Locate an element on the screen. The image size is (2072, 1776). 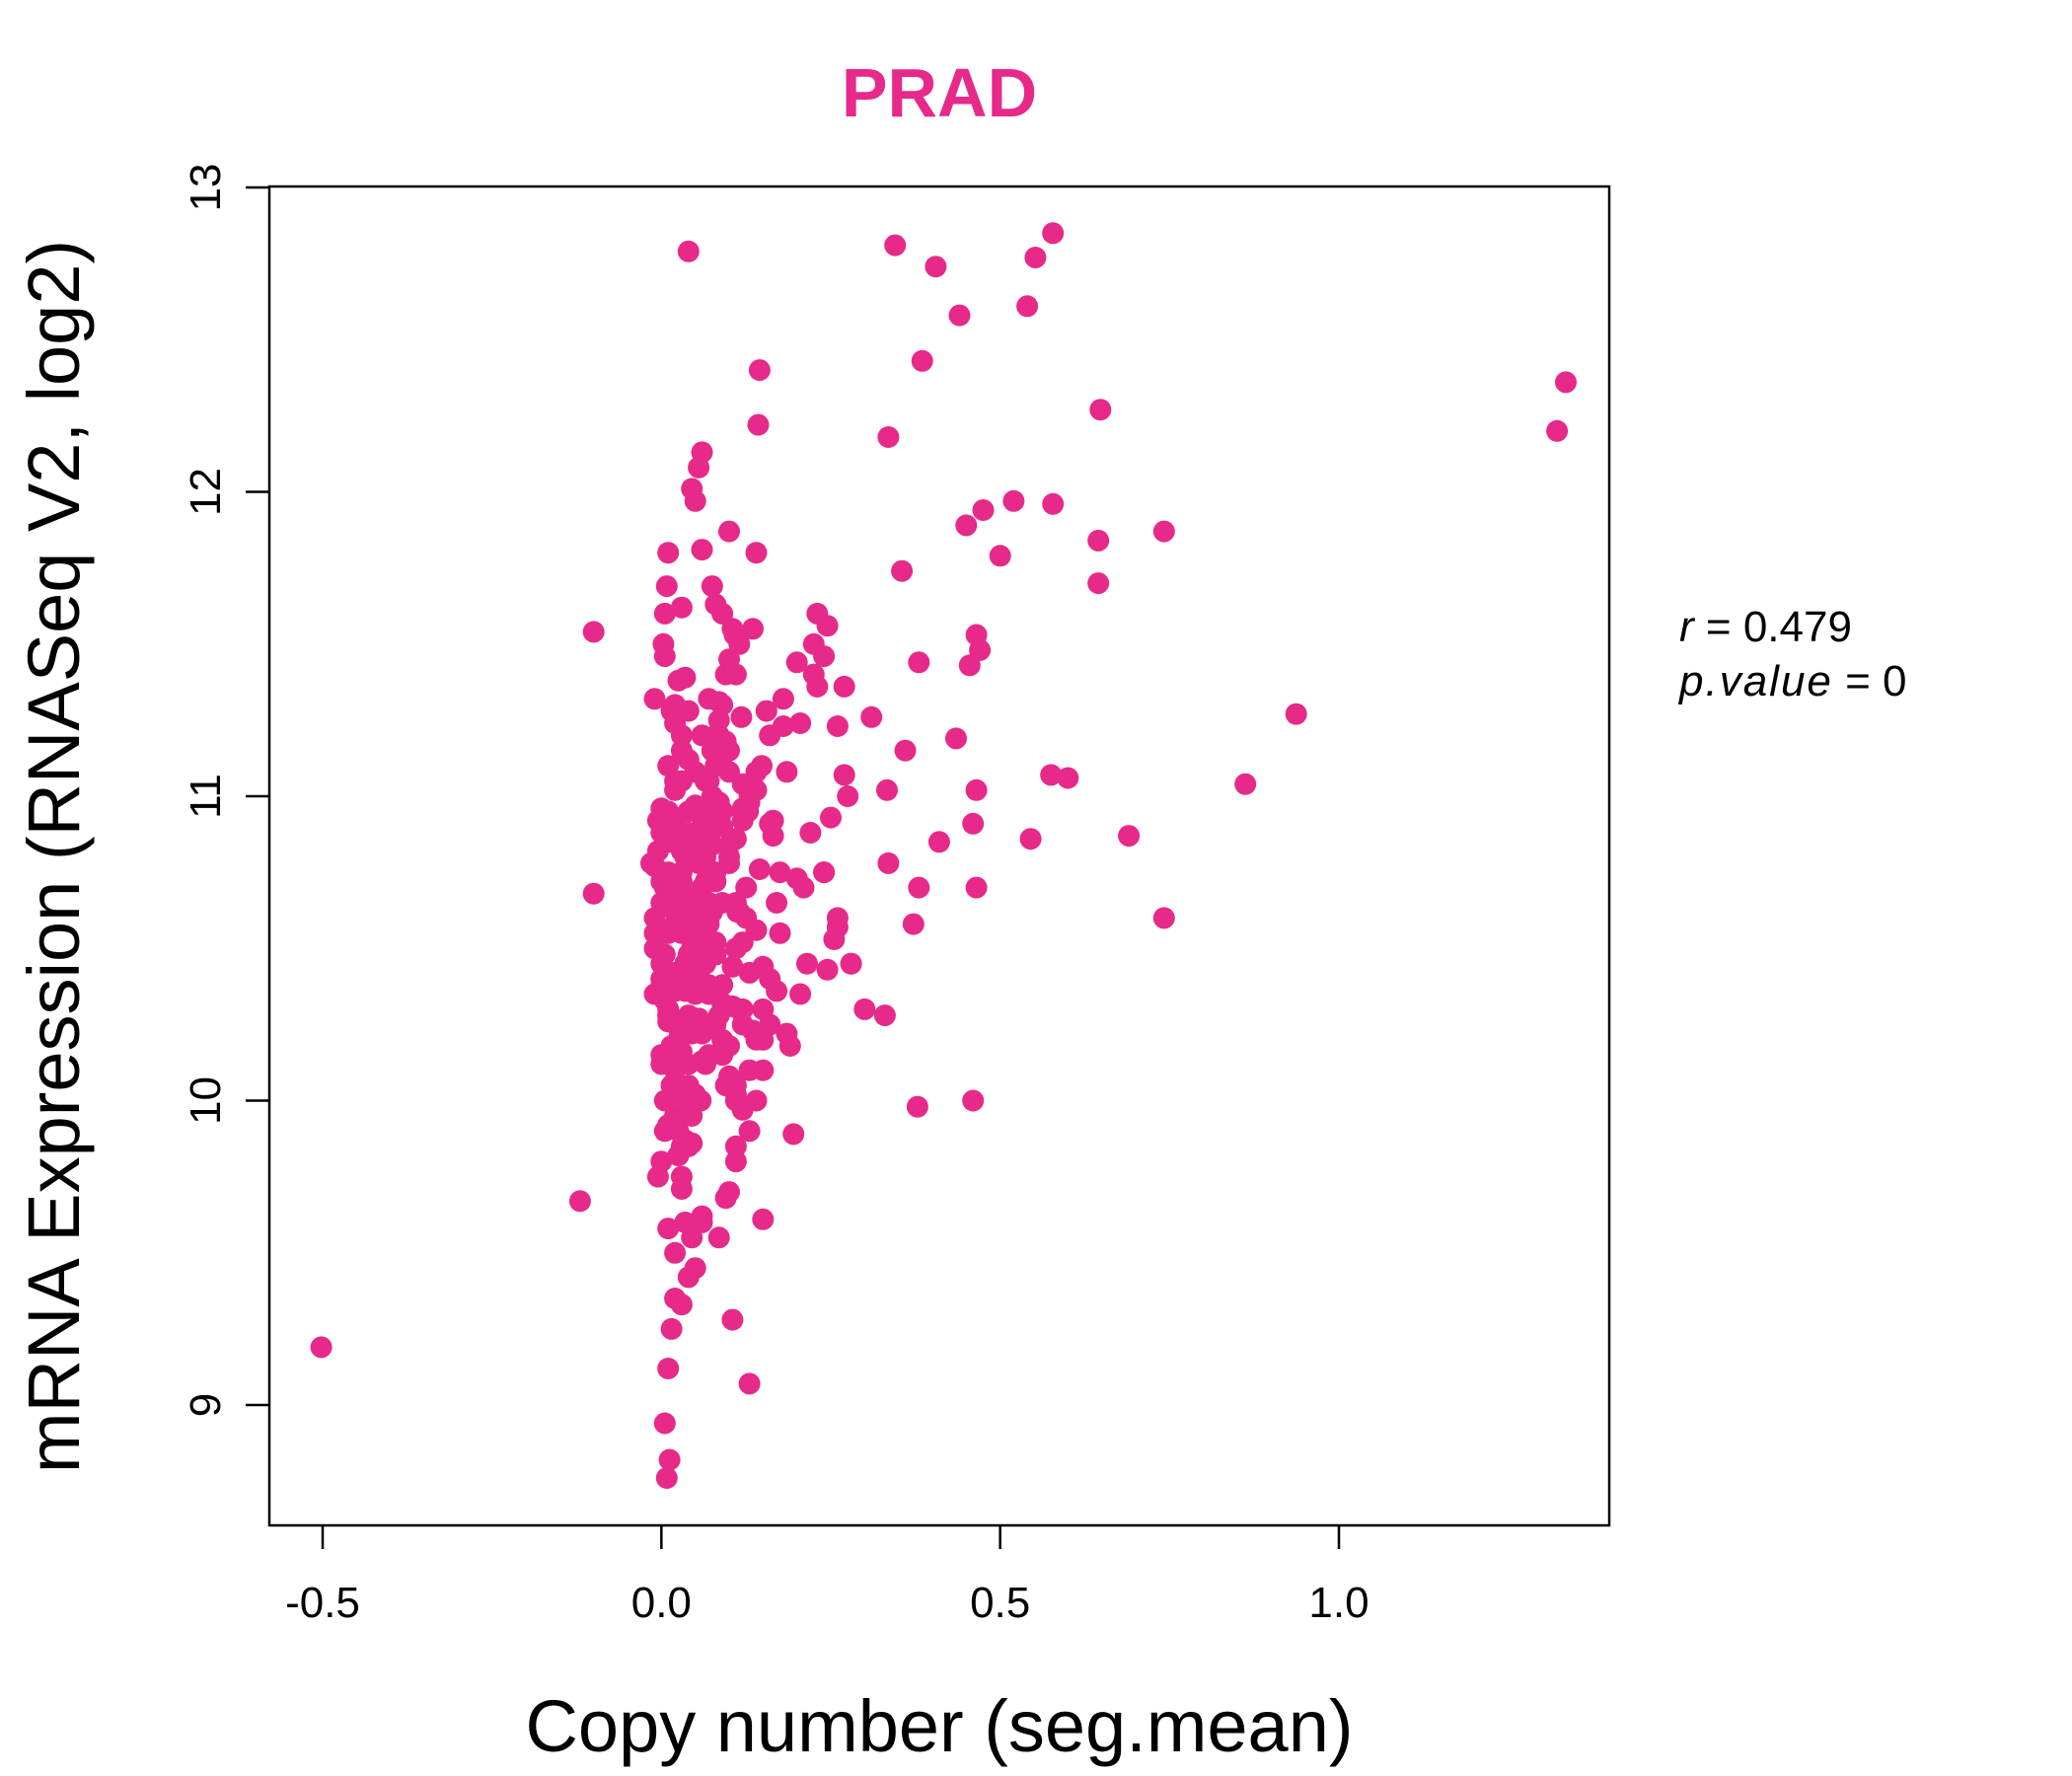
r-stat: r = 0.479 is located at coordinates (1766, 627).